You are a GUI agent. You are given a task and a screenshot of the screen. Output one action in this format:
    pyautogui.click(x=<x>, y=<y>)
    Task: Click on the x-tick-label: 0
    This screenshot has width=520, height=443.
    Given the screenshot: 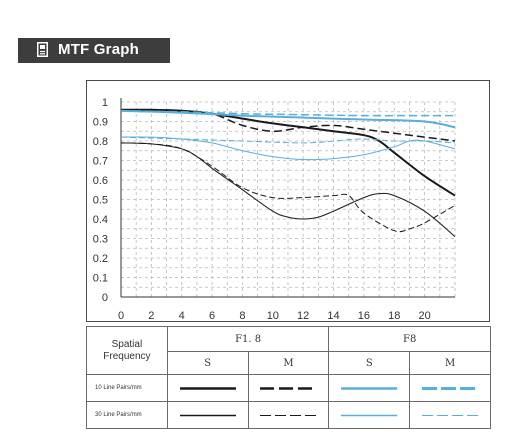 What is the action you would take?
    pyautogui.click(x=121, y=316)
    